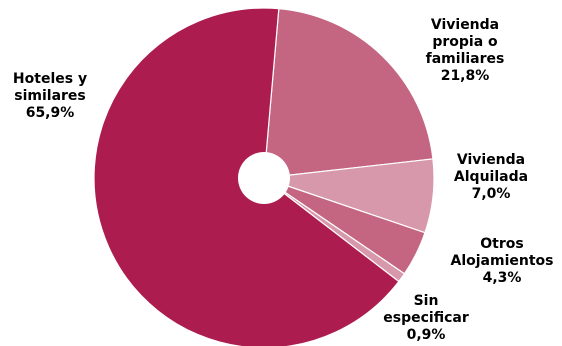 The height and width of the screenshot is (346, 562). What do you see at coordinates (501, 244) in the screenshot?
I see `data-label-line: Otros` at bounding box center [501, 244].